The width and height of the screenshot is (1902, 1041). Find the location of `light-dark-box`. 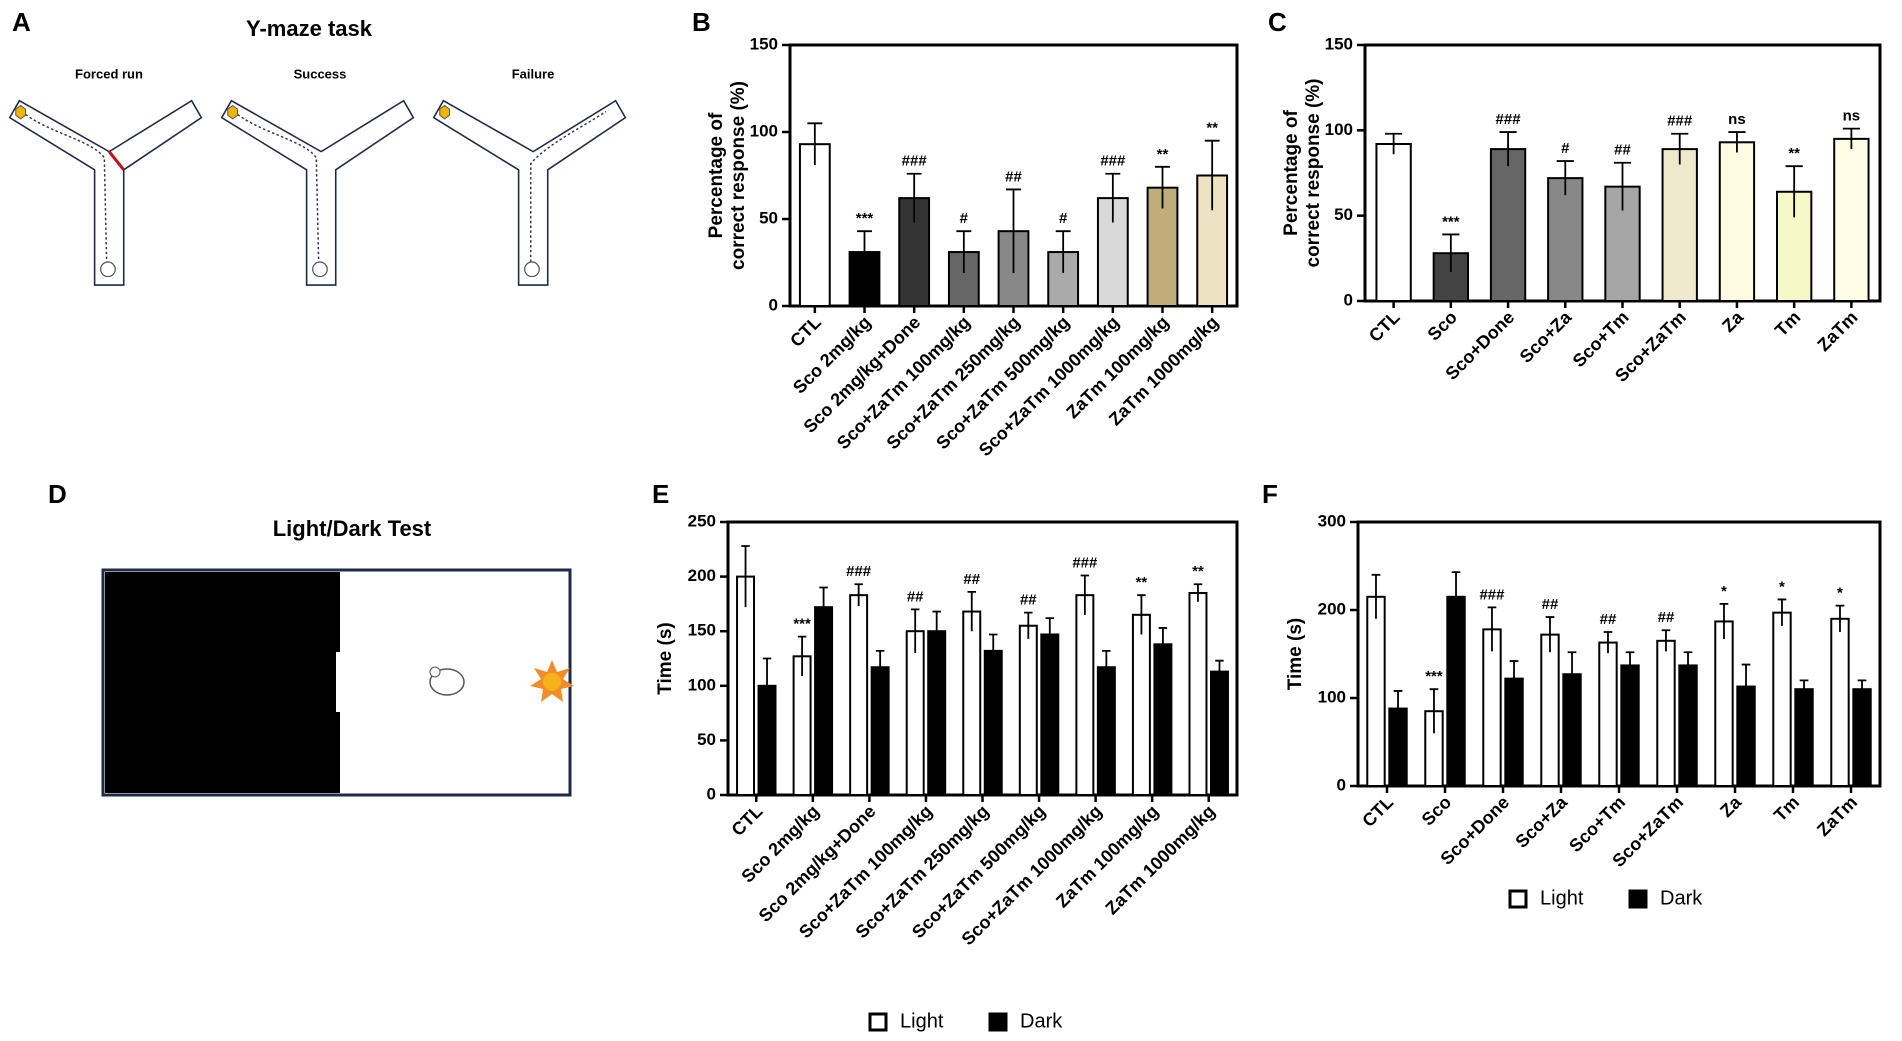

light-dark-box is located at coordinates (337, 682).